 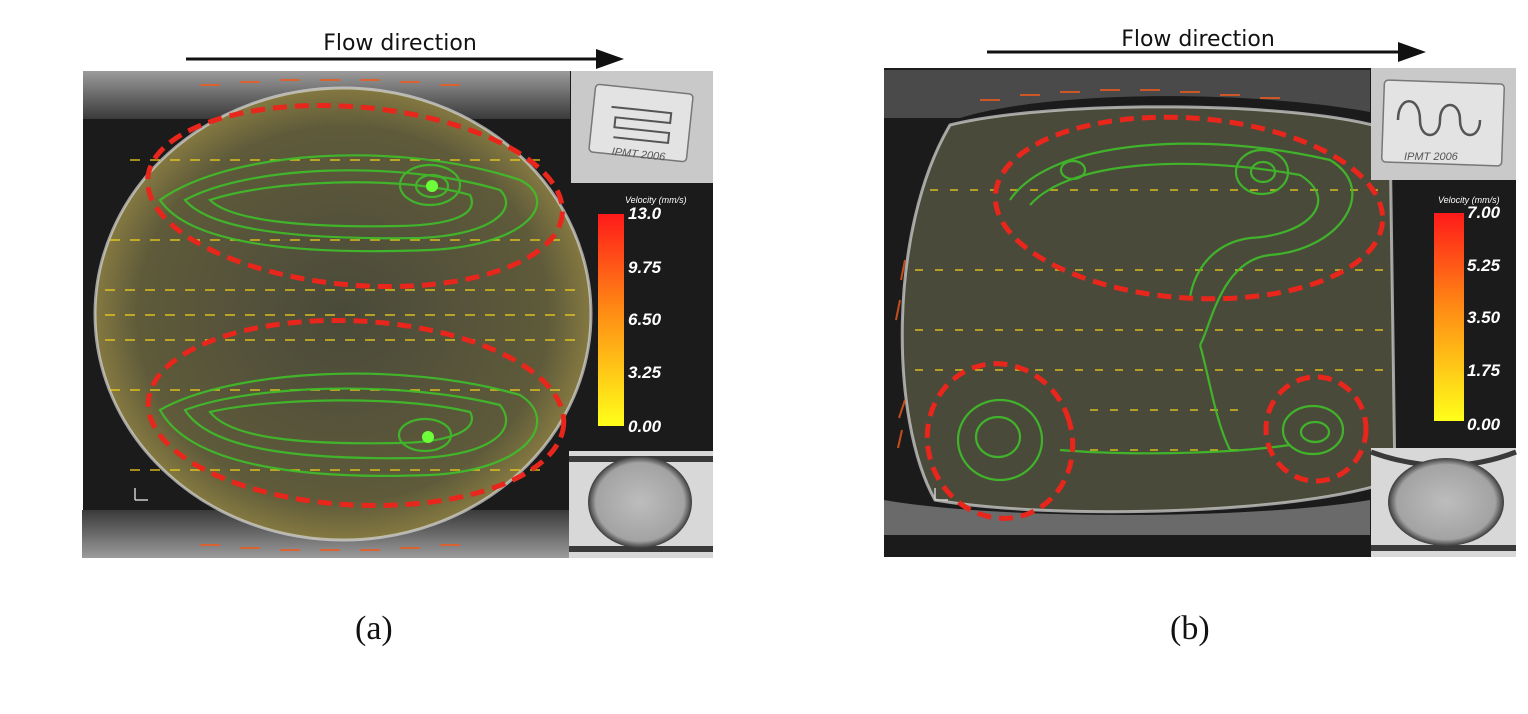 I want to click on svg-text: 1.75, so click(x=1484, y=370).